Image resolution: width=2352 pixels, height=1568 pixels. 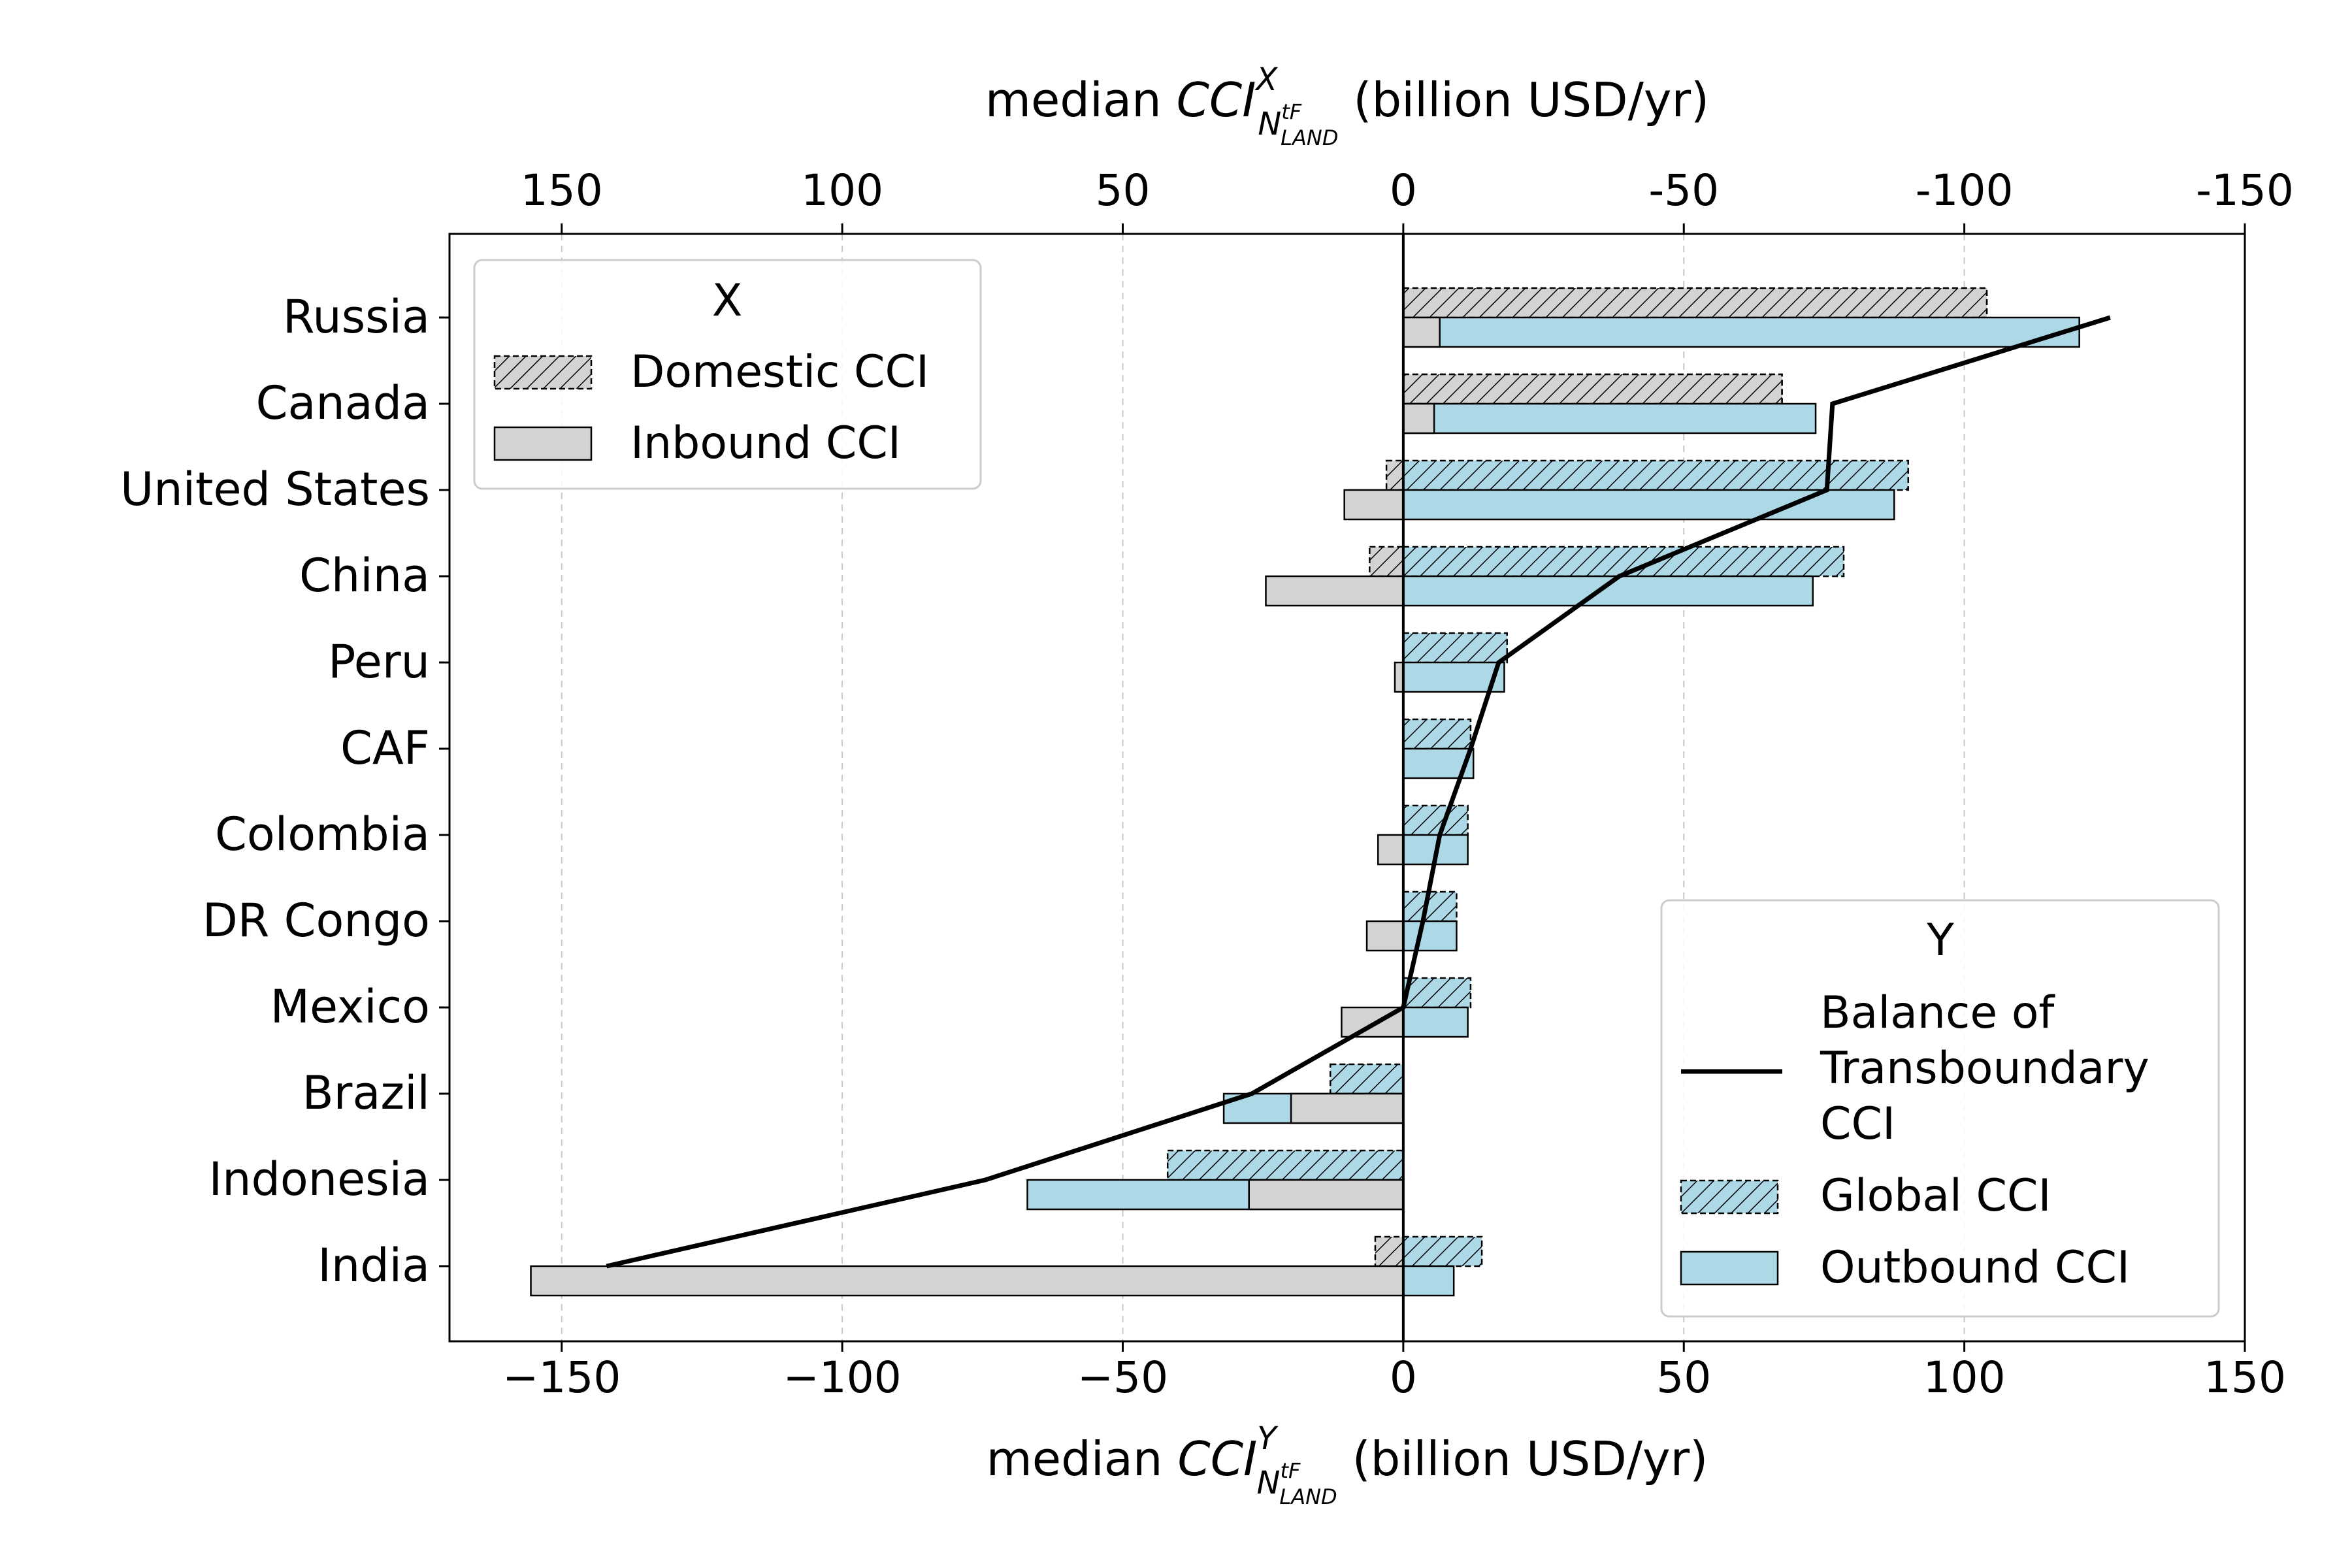 What do you see at coordinates (543, 443) in the screenshot?
I see `legend-inbound-swatch` at bounding box center [543, 443].